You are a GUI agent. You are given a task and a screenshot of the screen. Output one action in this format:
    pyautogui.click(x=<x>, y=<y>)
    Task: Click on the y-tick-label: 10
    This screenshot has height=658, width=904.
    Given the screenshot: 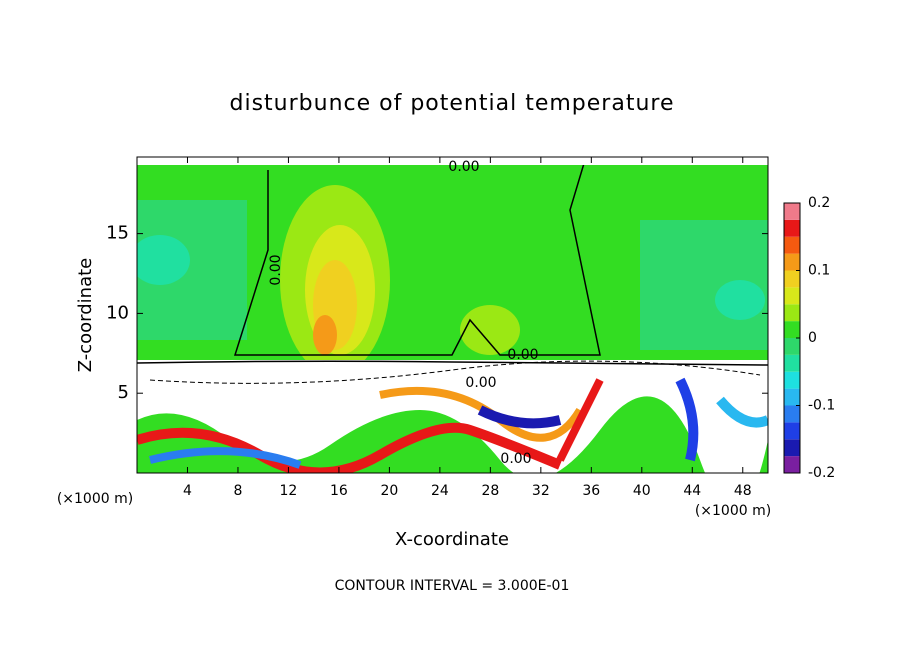 What is the action you would take?
    pyautogui.click(x=117, y=312)
    